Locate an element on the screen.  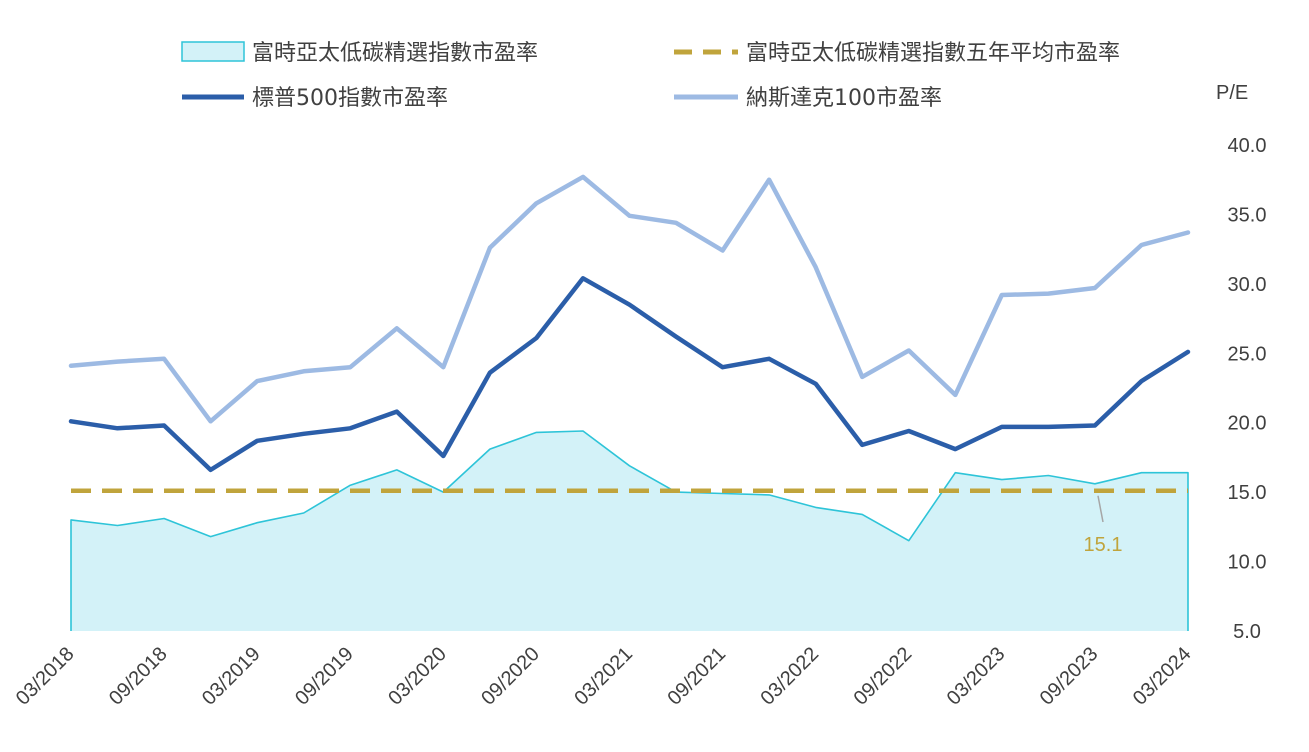
y-tick-label: 40.0 is located at coordinates (1247, 146).